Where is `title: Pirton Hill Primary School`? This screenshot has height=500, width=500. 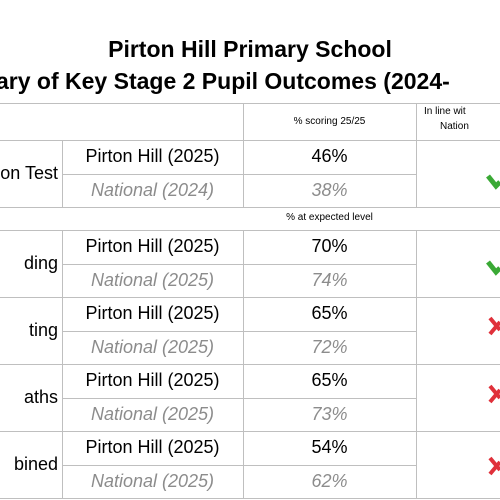
title: Pirton Hill Primary School is located at coordinates (250, 49).